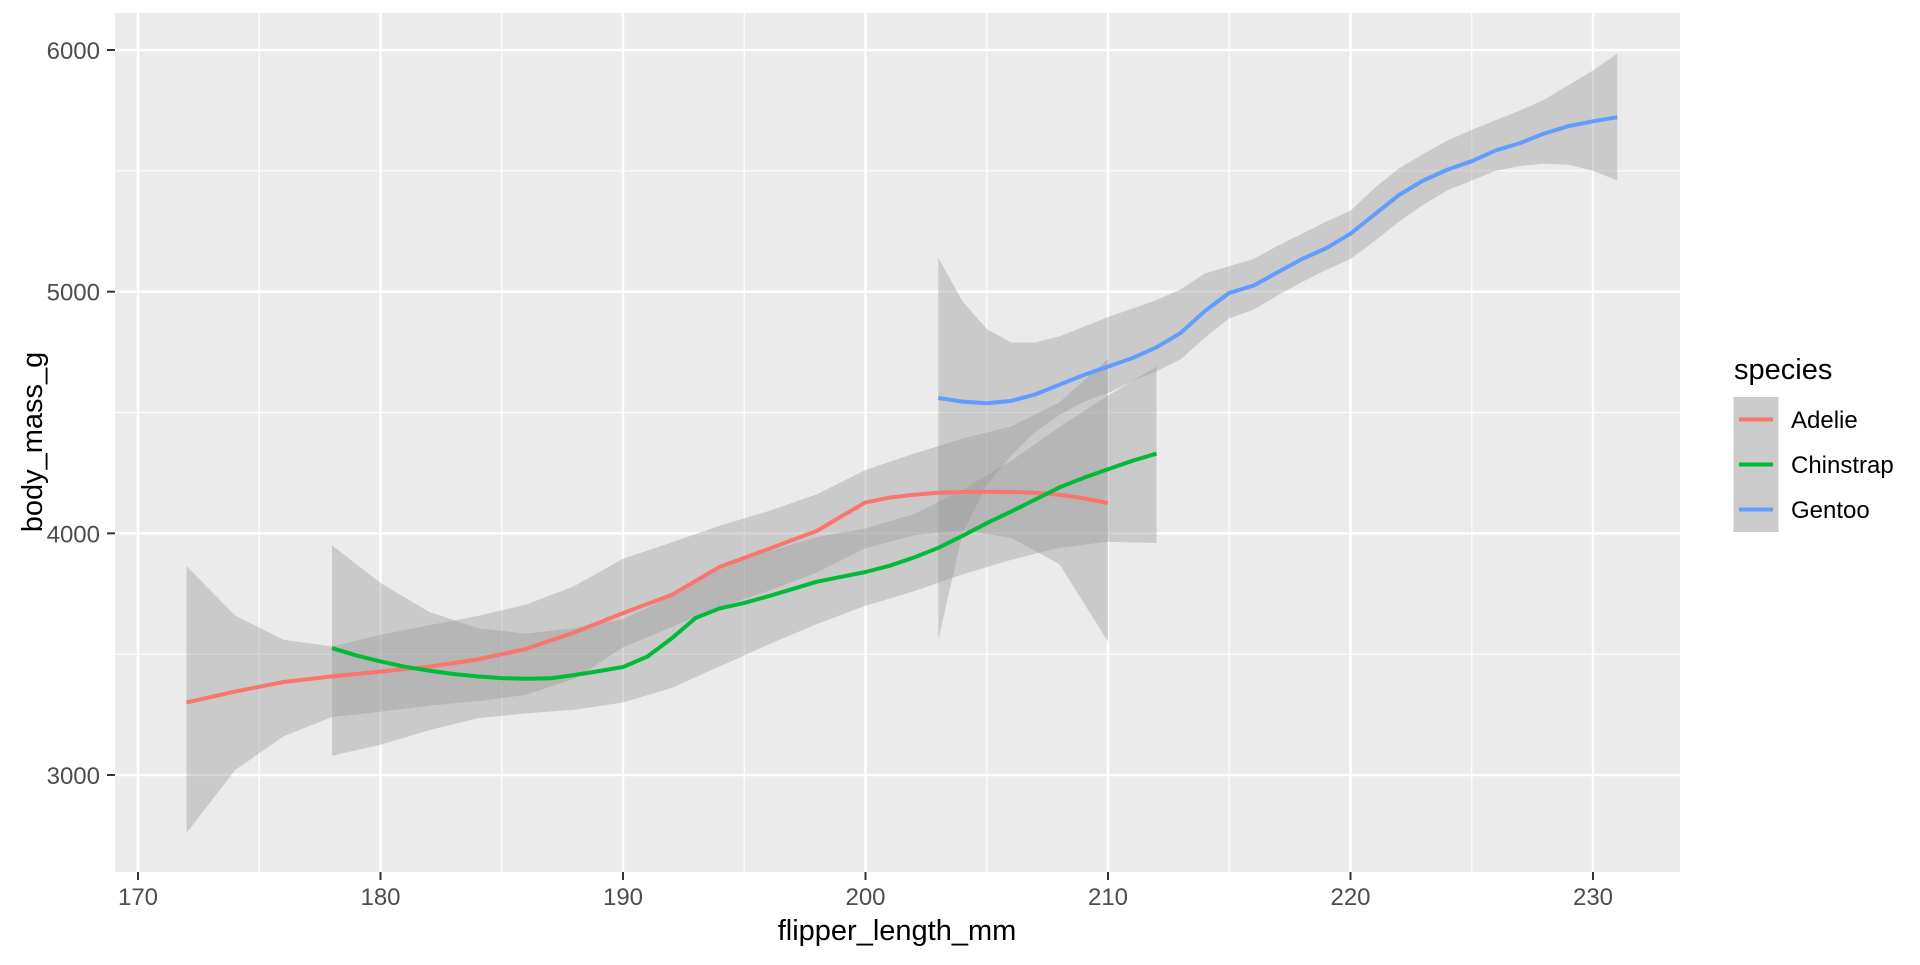 This screenshot has height=965, width=1920. Describe the element at coordinates (73, 293) in the screenshot. I see `y-tick-label-5000: 5000` at that location.